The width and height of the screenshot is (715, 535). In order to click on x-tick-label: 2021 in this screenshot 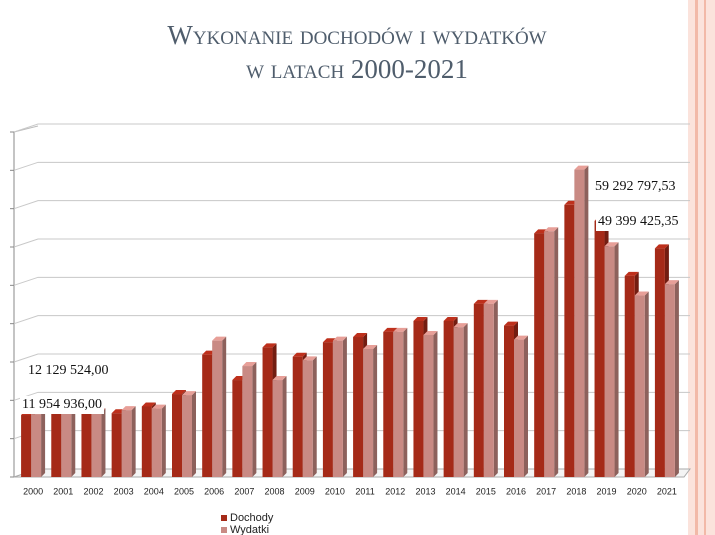, I will do `click(667, 491)`.